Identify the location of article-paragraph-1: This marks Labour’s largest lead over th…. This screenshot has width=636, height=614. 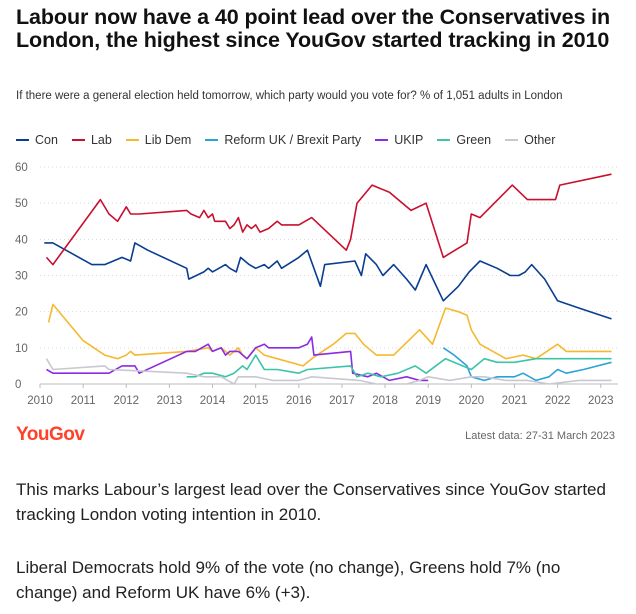
(311, 502).